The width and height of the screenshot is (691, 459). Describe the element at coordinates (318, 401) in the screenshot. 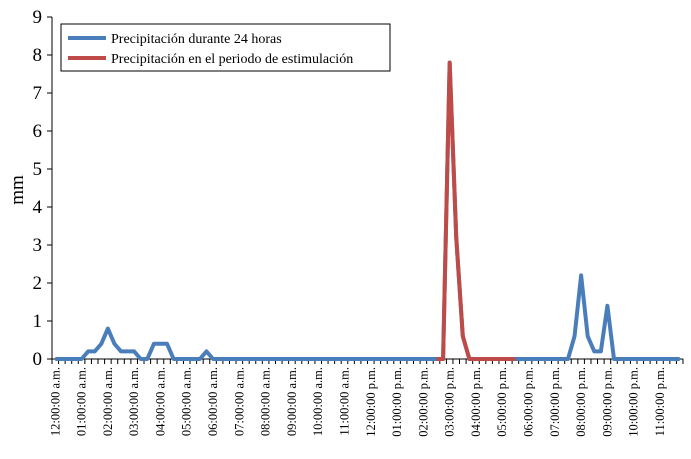

I see `x-tick-label: 10:00:00 a.m.` at that location.